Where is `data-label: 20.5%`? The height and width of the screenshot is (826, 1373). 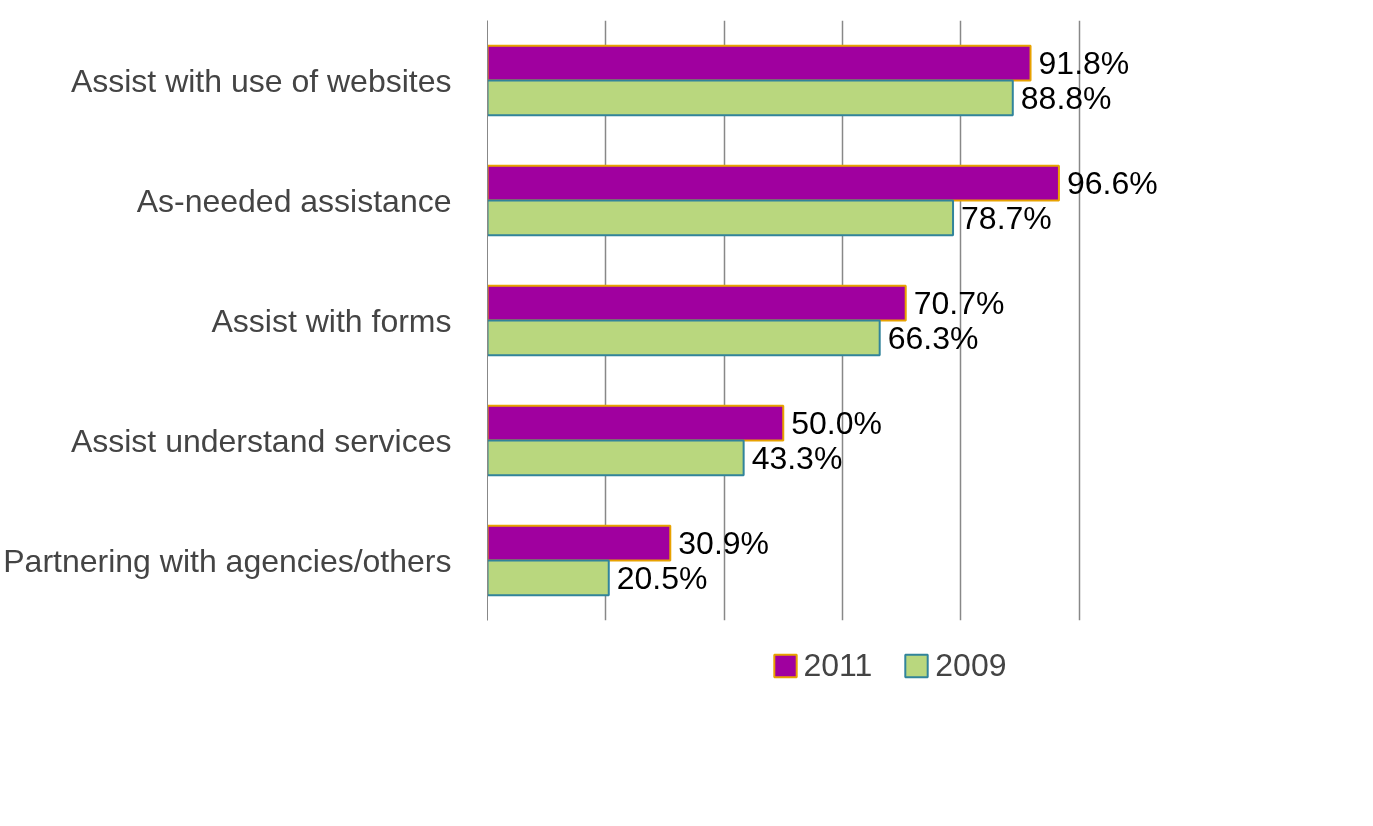
data-label: 20.5% is located at coordinates (662, 577).